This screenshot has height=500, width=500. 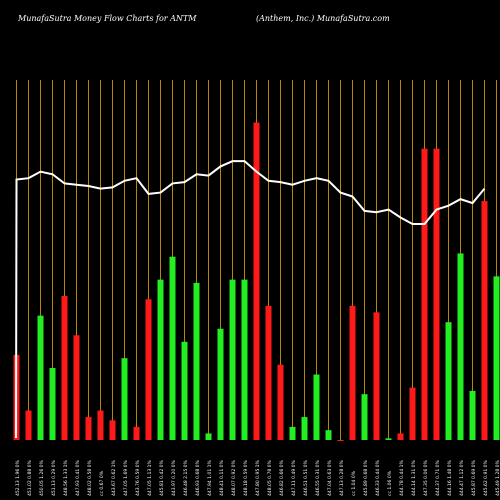 I want to click on x-tick-label: cc 0.67 0%, so click(x=102, y=483).